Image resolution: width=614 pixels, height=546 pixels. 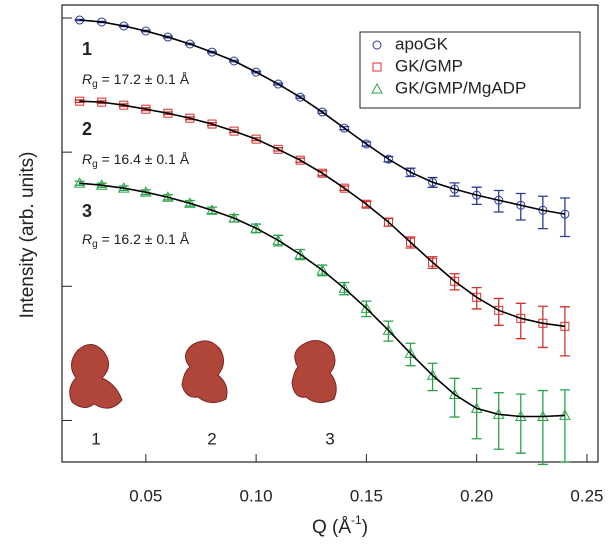 I want to click on structure-label: 1, so click(x=95, y=438).